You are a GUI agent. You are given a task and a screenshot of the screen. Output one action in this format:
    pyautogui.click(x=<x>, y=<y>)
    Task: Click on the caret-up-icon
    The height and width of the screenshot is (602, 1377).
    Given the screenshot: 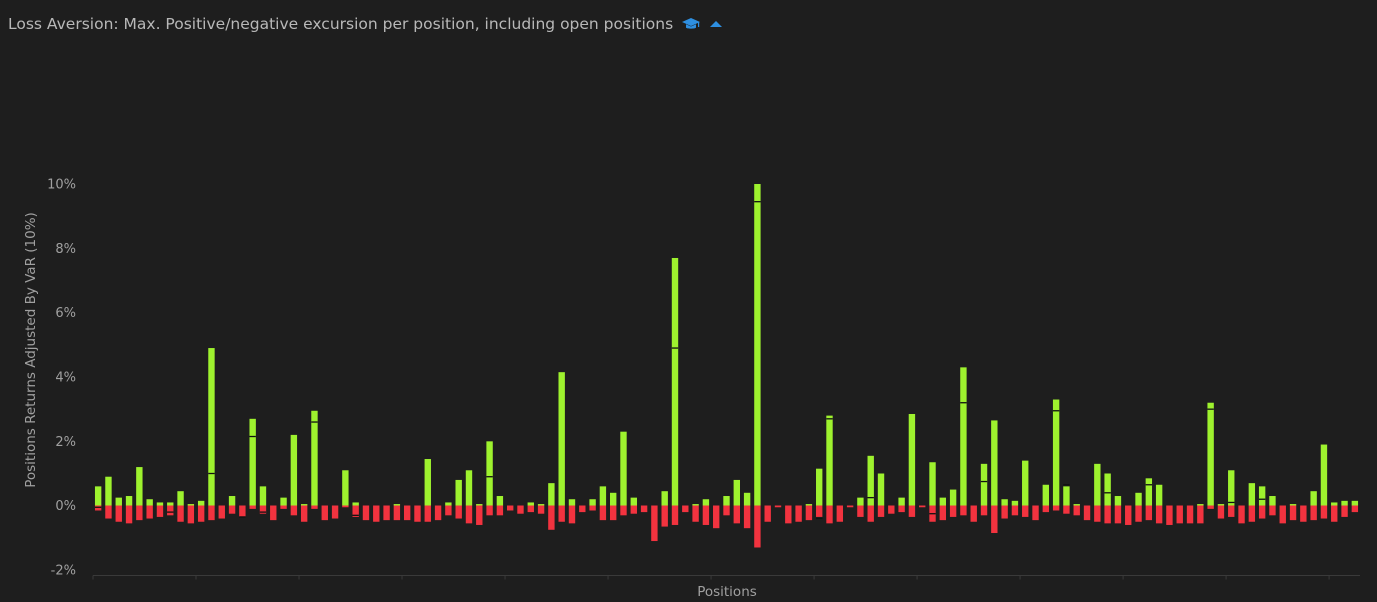 What is the action you would take?
    pyautogui.click(x=716, y=24)
    